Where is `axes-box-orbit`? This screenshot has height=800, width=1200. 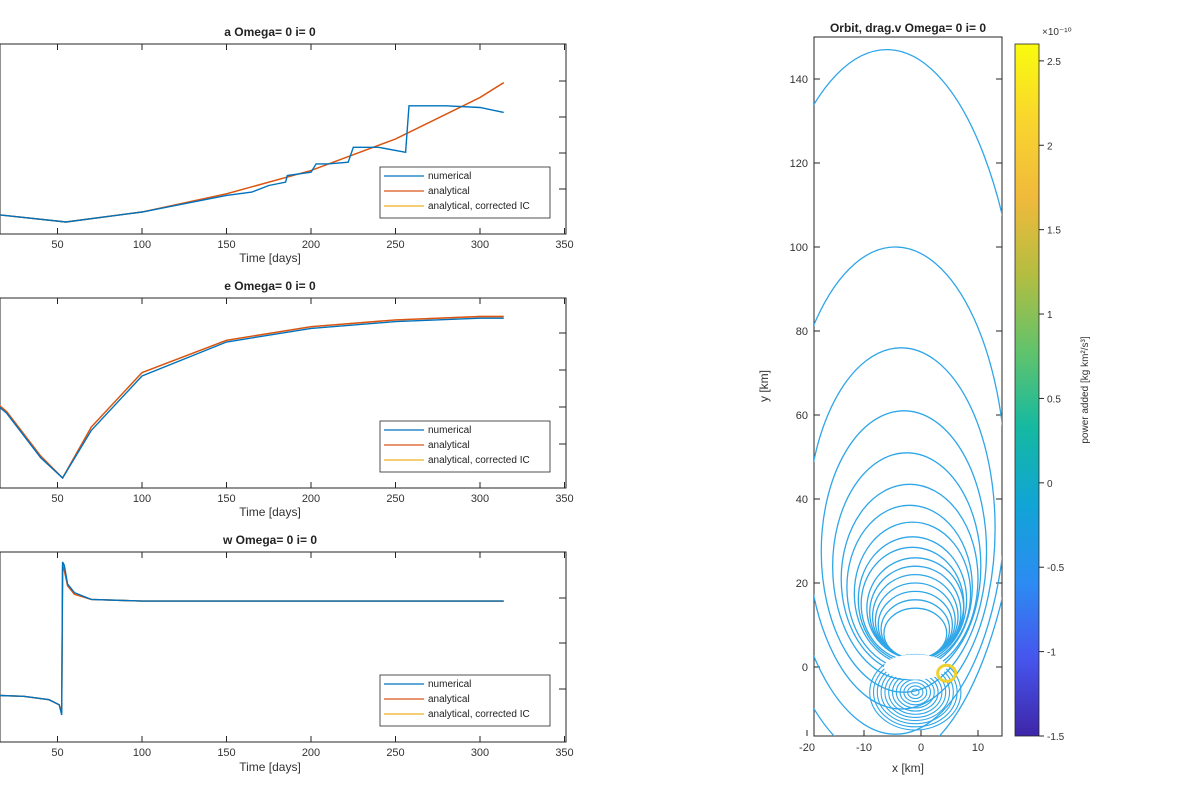 axes-box-orbit is located at coordinates (908, 386).